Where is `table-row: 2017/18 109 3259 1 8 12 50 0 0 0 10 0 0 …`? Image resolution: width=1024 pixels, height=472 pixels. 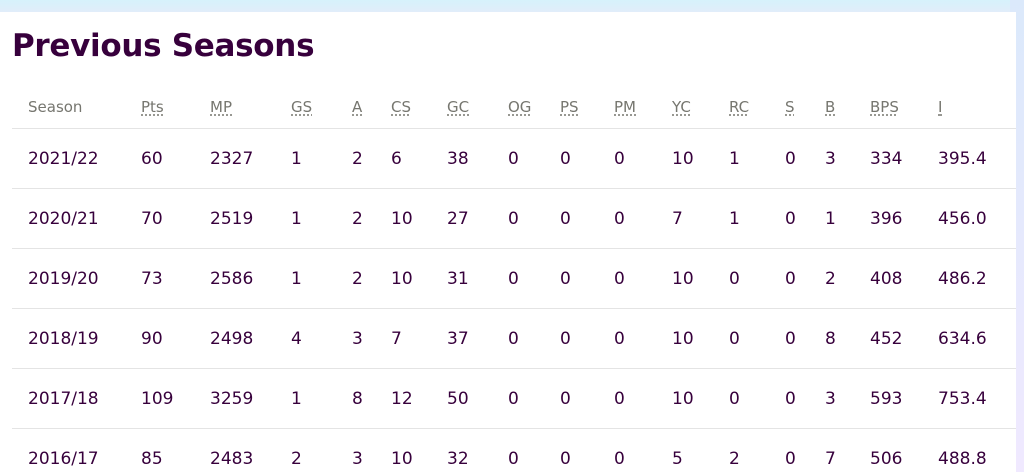 table-row: 2017/18 109 3259 1 8 12 50 0 0 0 10 0 0 … is located at coordinates (514, 398).